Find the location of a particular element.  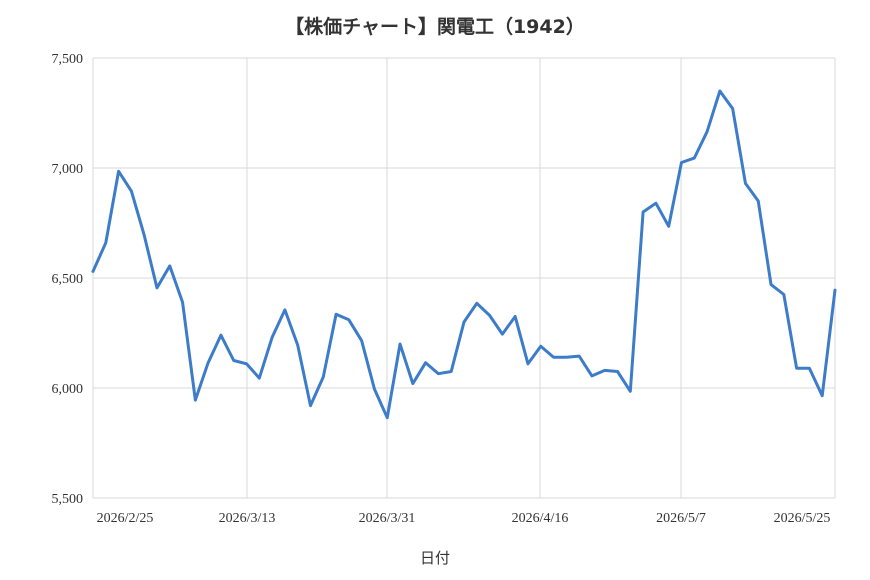

y-axis-ticks: 5,500 6,000 6,500 7,000 7,500 is located at coordinates (68, 279).